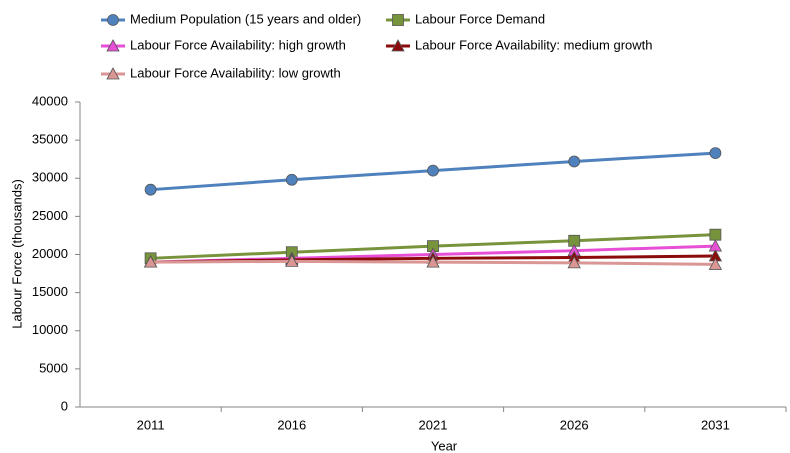 This screenshot has width=790, height=453. I want to click on y-tick-label: 30000, so click(50, 177).